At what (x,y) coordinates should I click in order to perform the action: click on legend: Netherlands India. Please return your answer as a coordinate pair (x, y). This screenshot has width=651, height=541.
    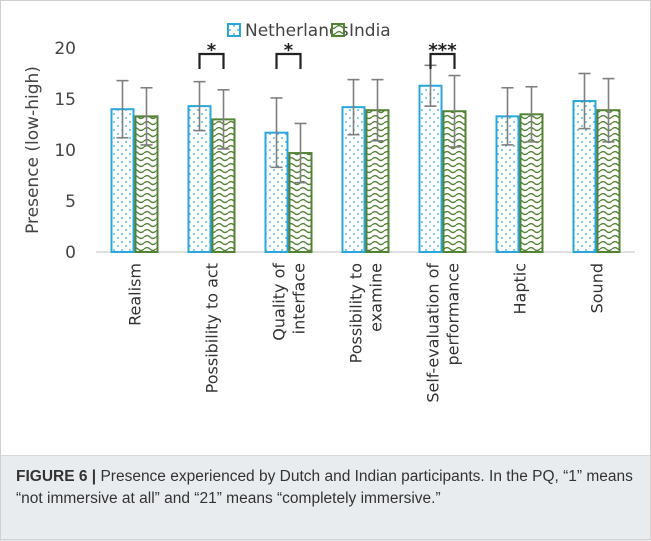
    Looking at the image, I should click on (309, 31).